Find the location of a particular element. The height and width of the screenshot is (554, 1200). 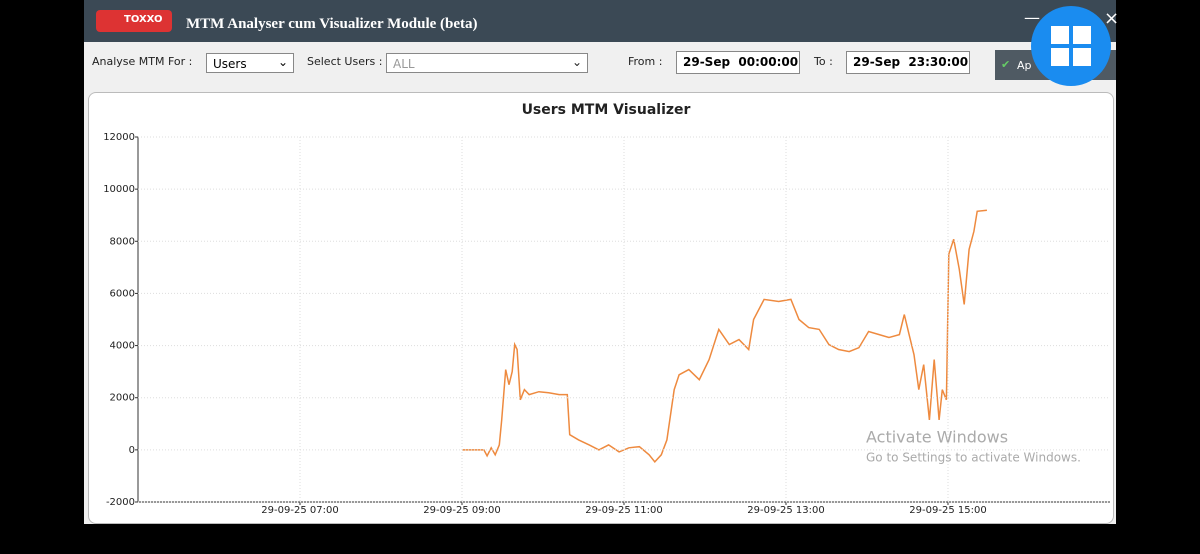

users-select: ALL ⌄ is located at coordinates (487, 63).